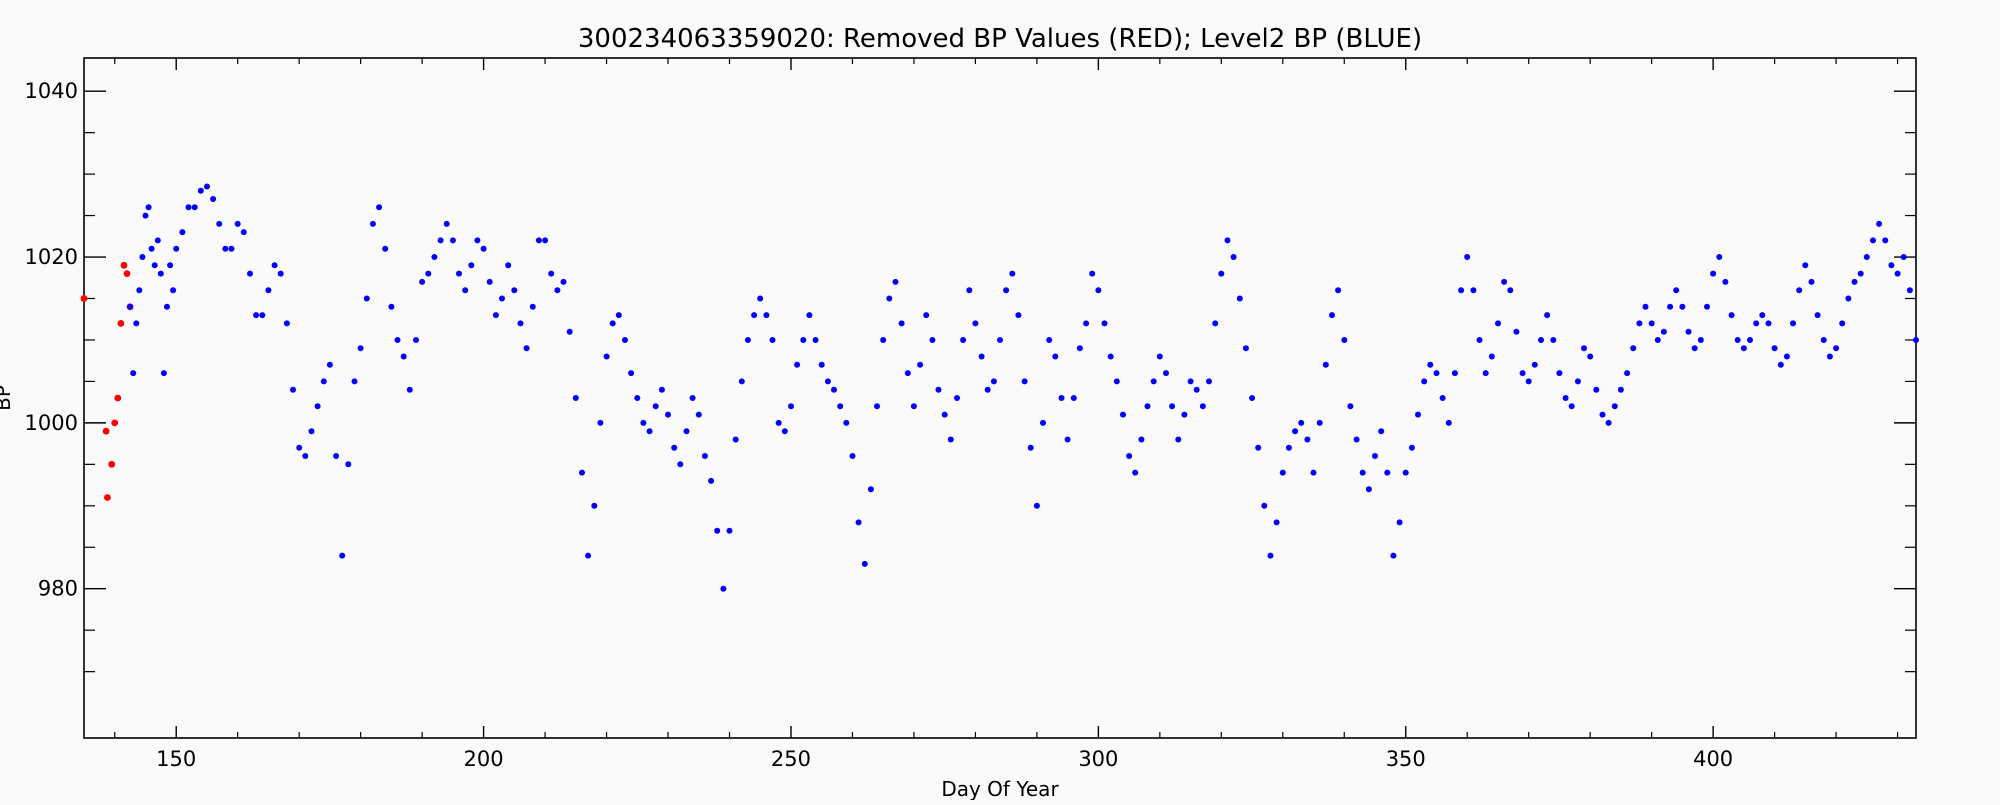 The height and width of the screenshot is (805, 2000). Describe the element at coordinates (176, 759) in the screenshot. I see `x-tick-label: 150` at that location.